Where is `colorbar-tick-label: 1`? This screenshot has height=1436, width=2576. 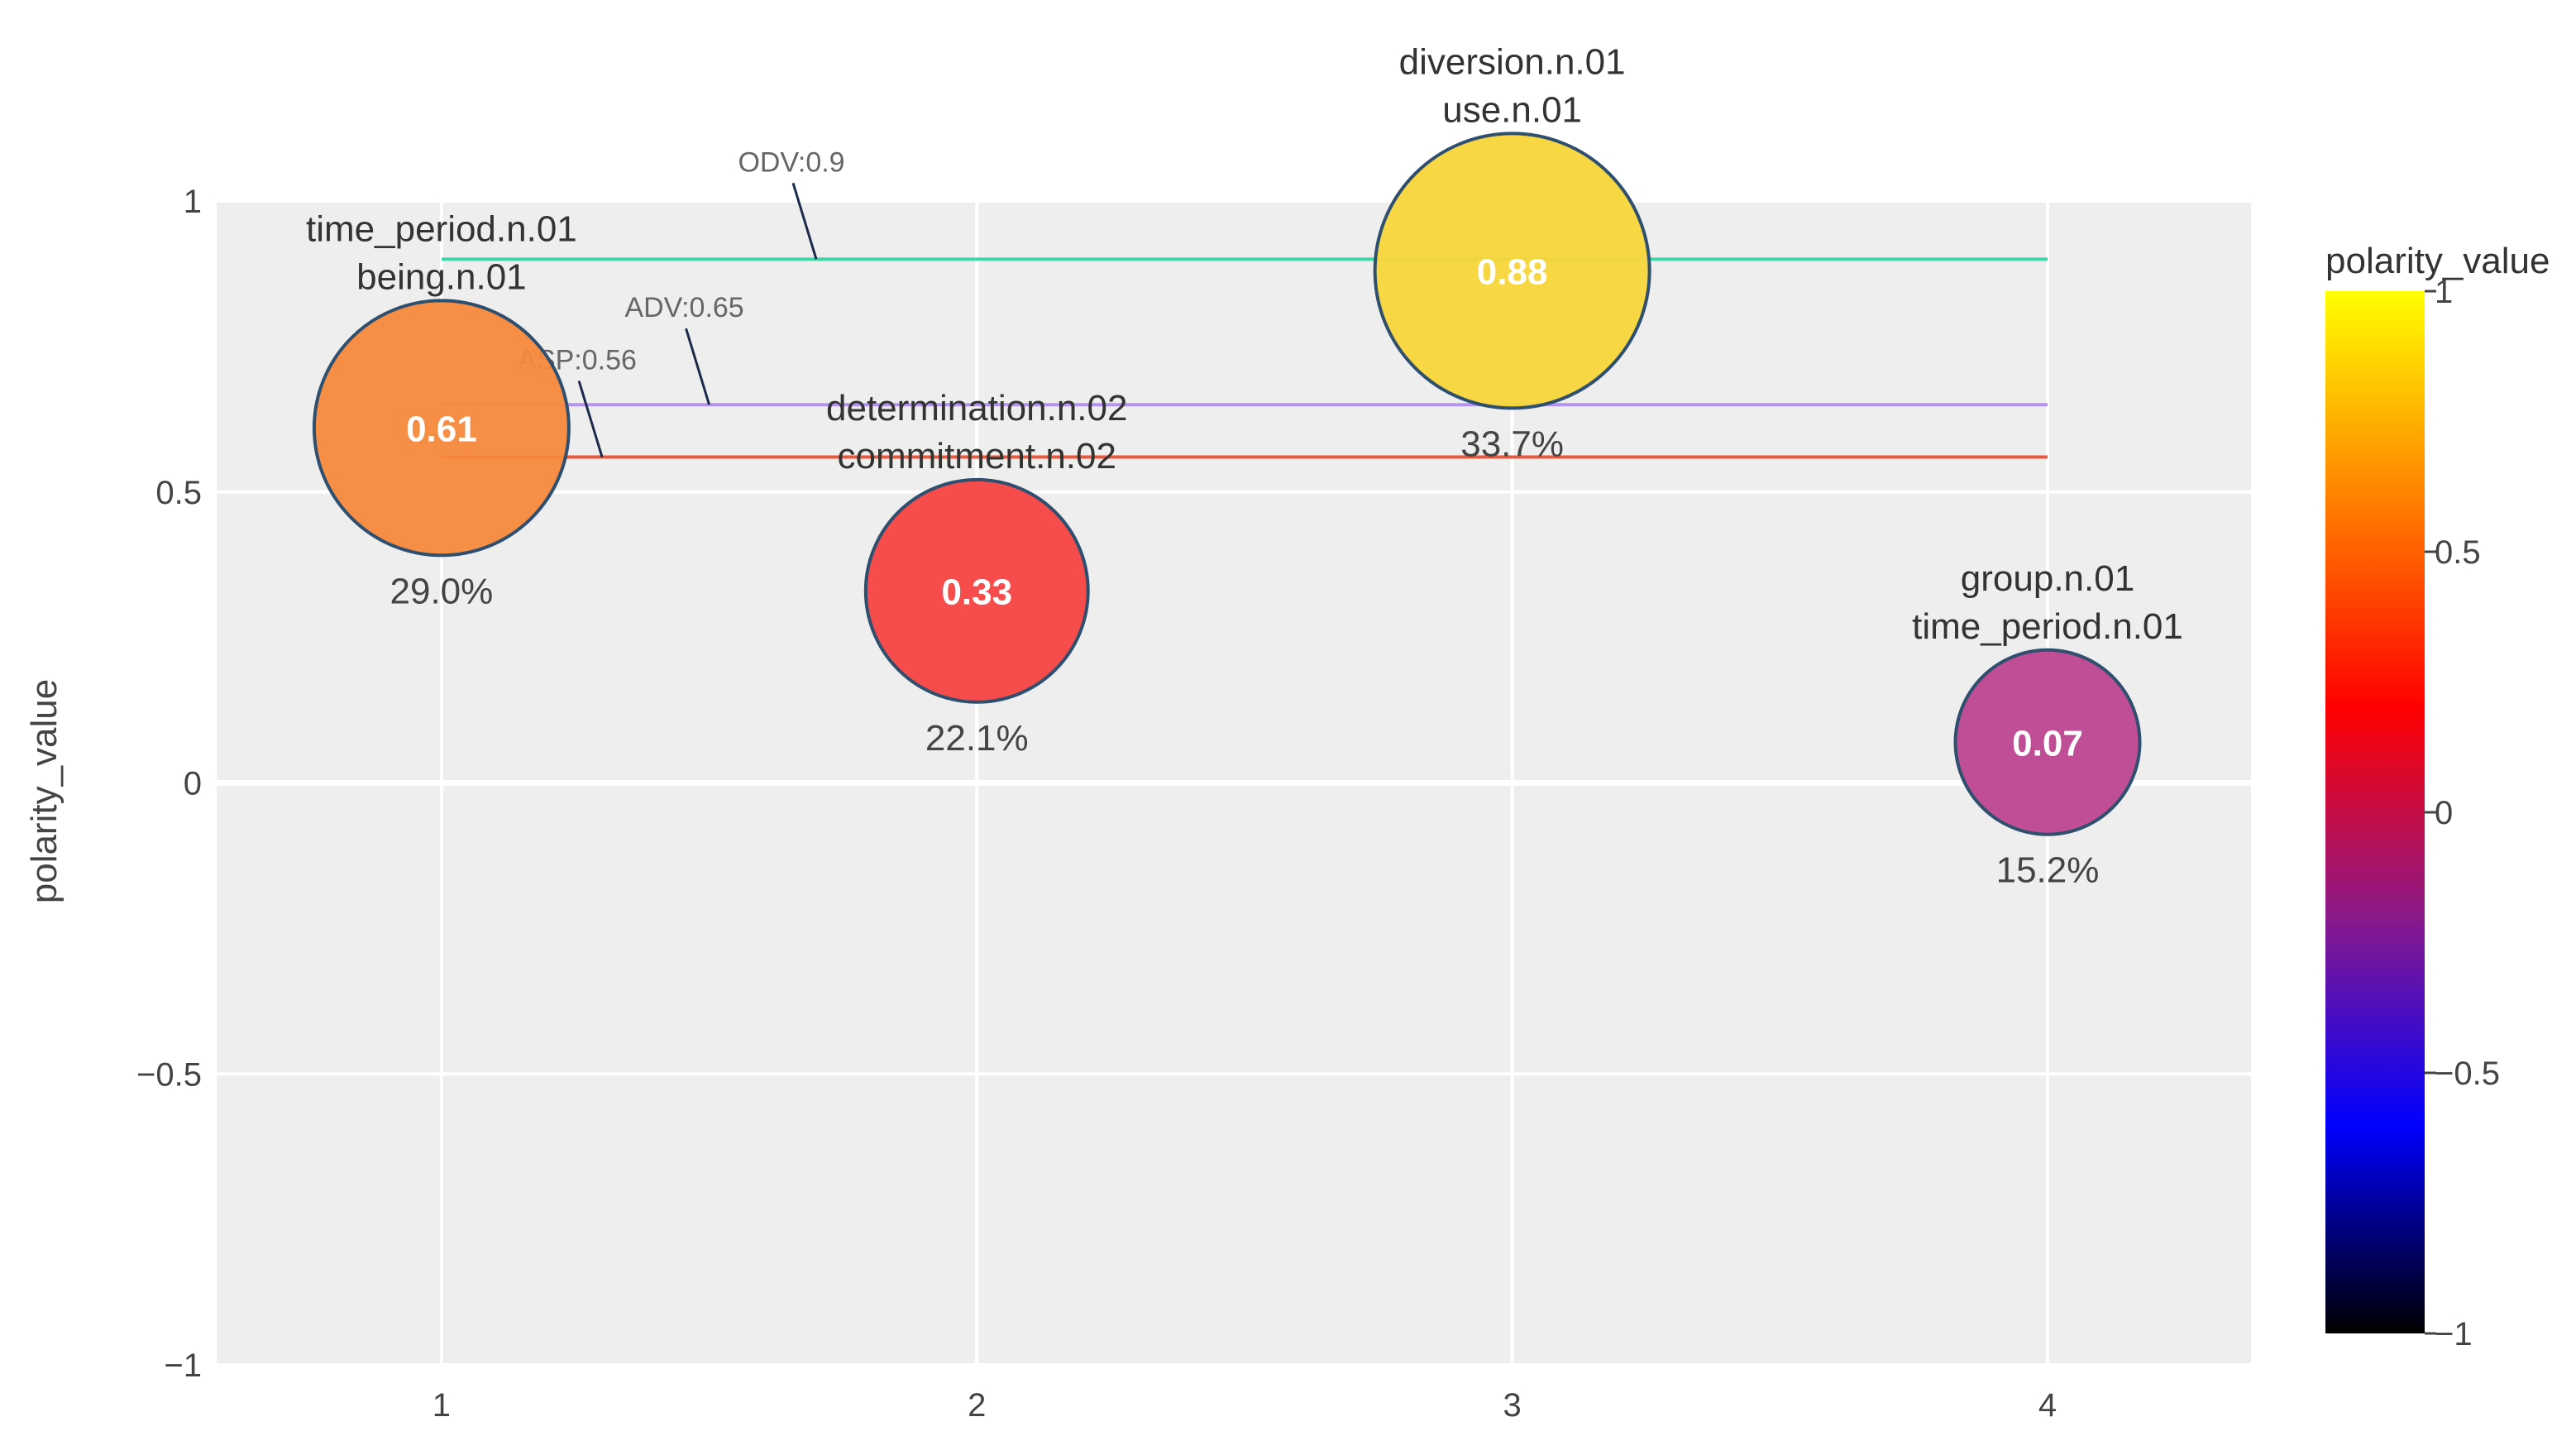 colorbar-tick-label: 1 is located at coordinates (2444, 292).